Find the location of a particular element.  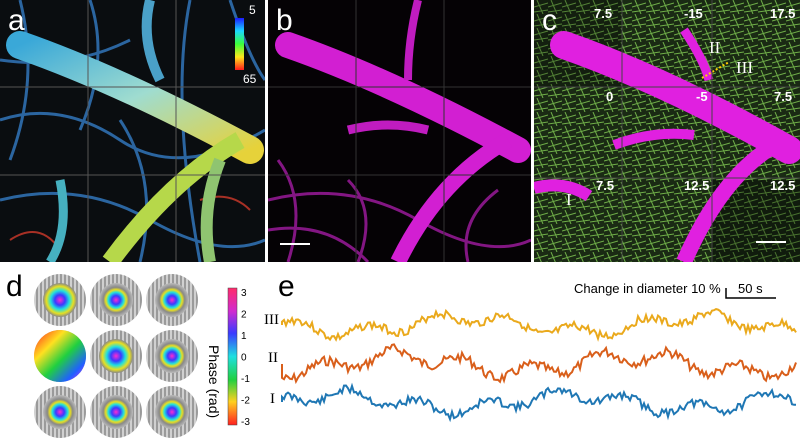

phase-colorbar: 3 2 1 0 -1 -2 -3 is located at coordinates (238, 357).